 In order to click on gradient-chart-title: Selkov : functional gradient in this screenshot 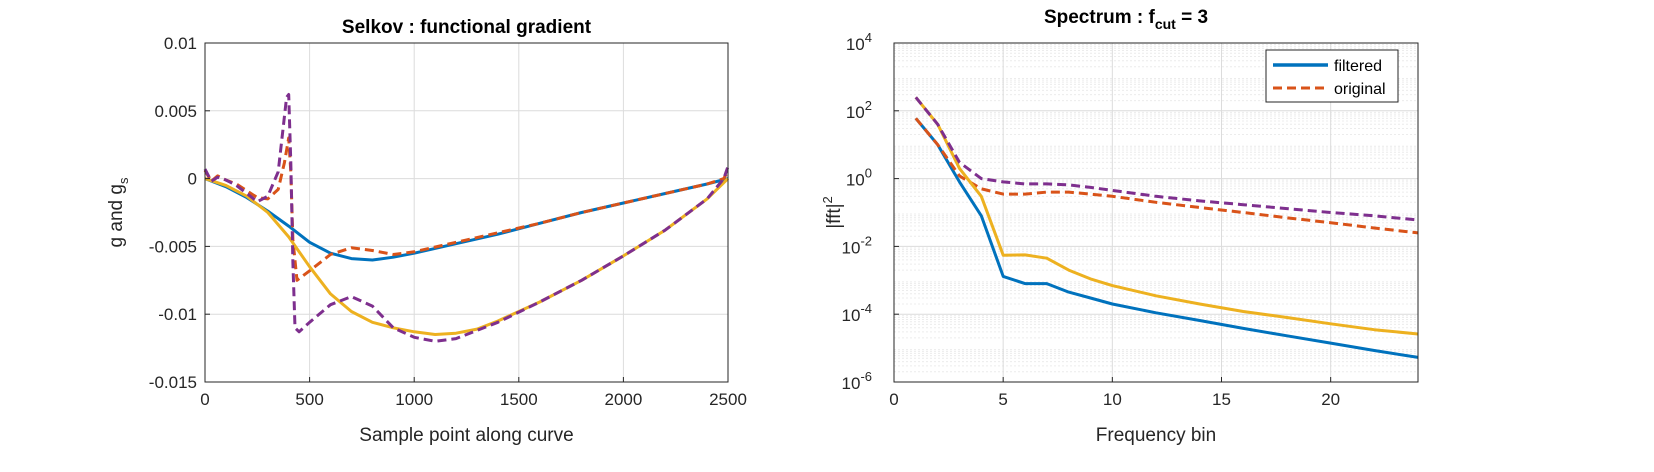, I will do `click(467, 27)`.